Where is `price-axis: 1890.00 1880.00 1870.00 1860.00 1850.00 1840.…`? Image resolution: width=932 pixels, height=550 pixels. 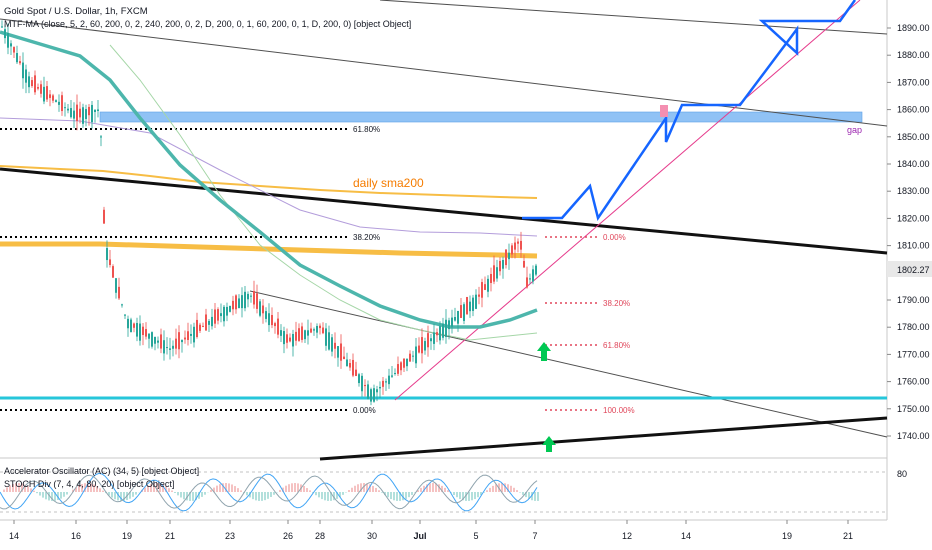
price-axis: 1890.00 1880.00 1870.00 1860.00 1850.00 1840.… is located at coordinates (908, 232).